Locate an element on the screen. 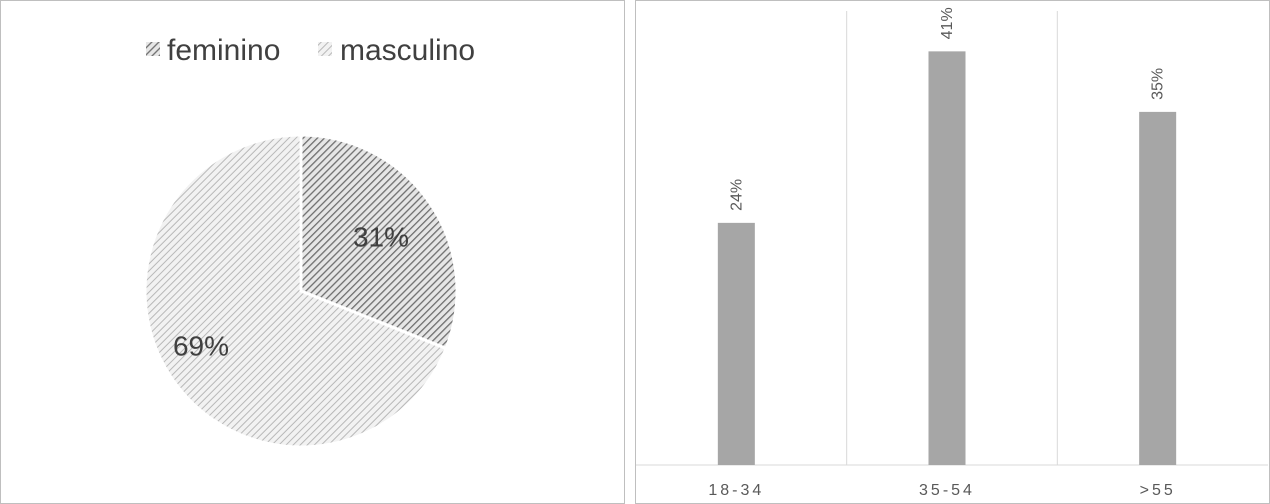 This screenshot has width=1270, height=504. bar-value-label-gt55: 35% is located at coordinates (1158, 84).